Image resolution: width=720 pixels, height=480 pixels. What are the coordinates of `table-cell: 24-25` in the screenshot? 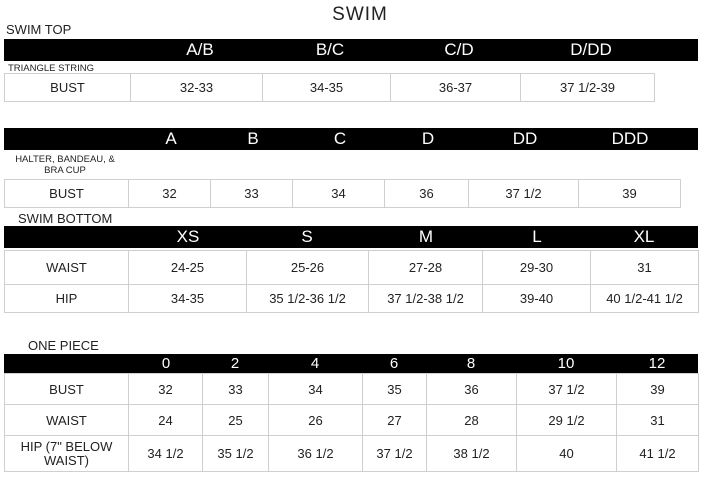 It's located at (187, 267).